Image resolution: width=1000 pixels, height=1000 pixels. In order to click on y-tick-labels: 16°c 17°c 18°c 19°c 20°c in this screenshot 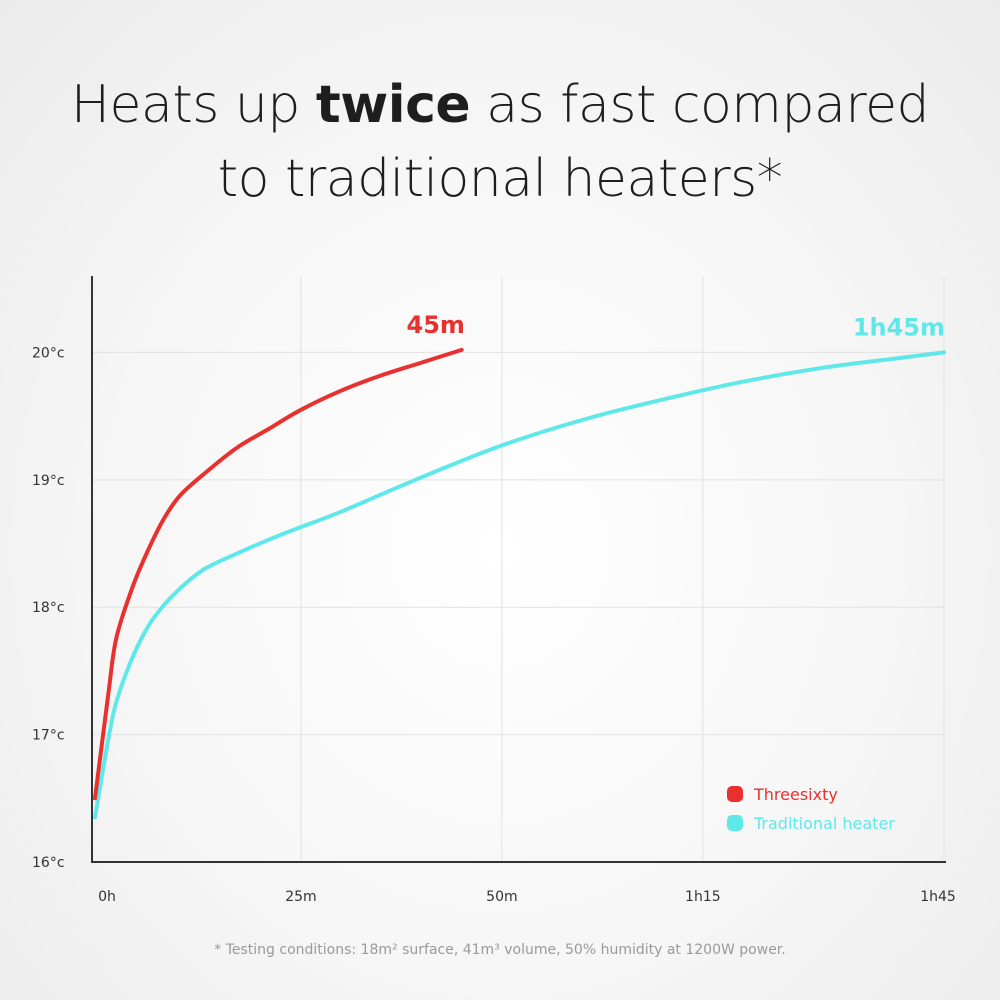, I will do `click(48, 608)`.